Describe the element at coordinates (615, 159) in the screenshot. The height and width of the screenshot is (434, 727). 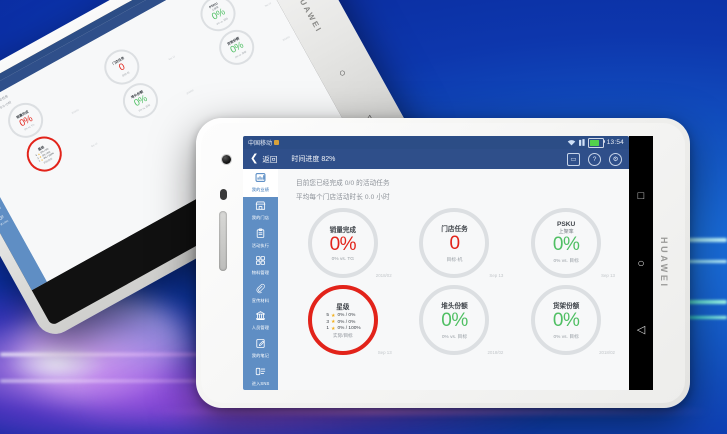
I see `settings-icon: ⚙` at that location.